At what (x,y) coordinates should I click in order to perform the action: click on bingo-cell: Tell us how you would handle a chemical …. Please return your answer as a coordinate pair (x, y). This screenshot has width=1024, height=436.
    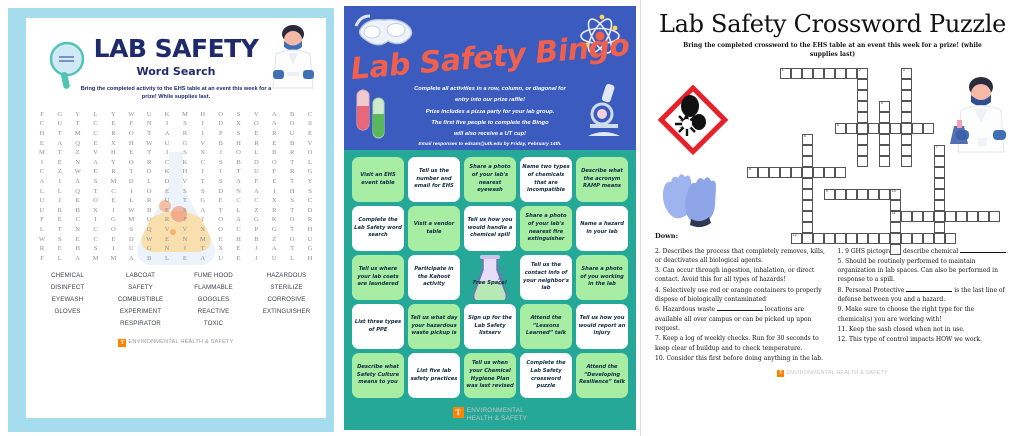
    Looking at the image, I should click on (490, 228).